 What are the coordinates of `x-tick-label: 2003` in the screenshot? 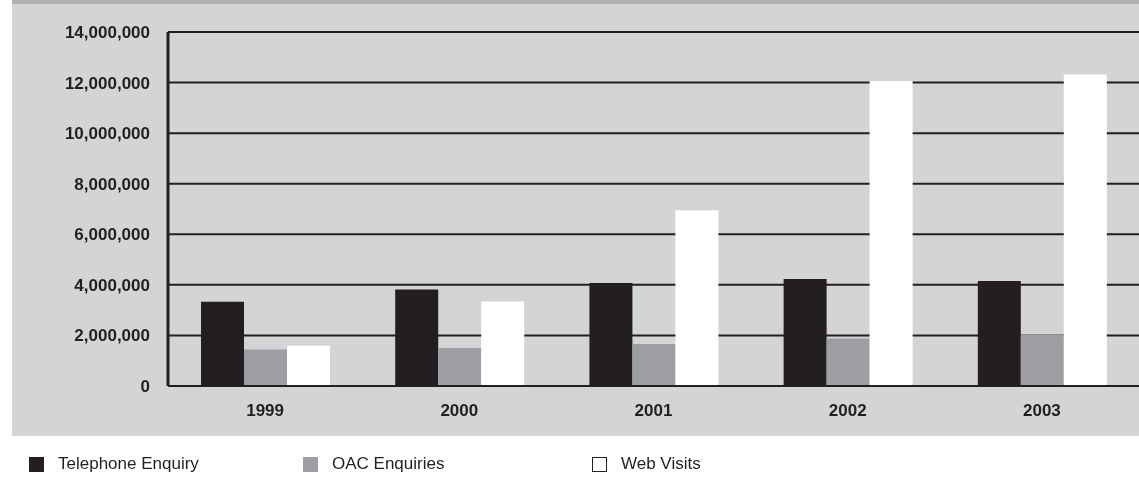 It's located at (1041, 411).